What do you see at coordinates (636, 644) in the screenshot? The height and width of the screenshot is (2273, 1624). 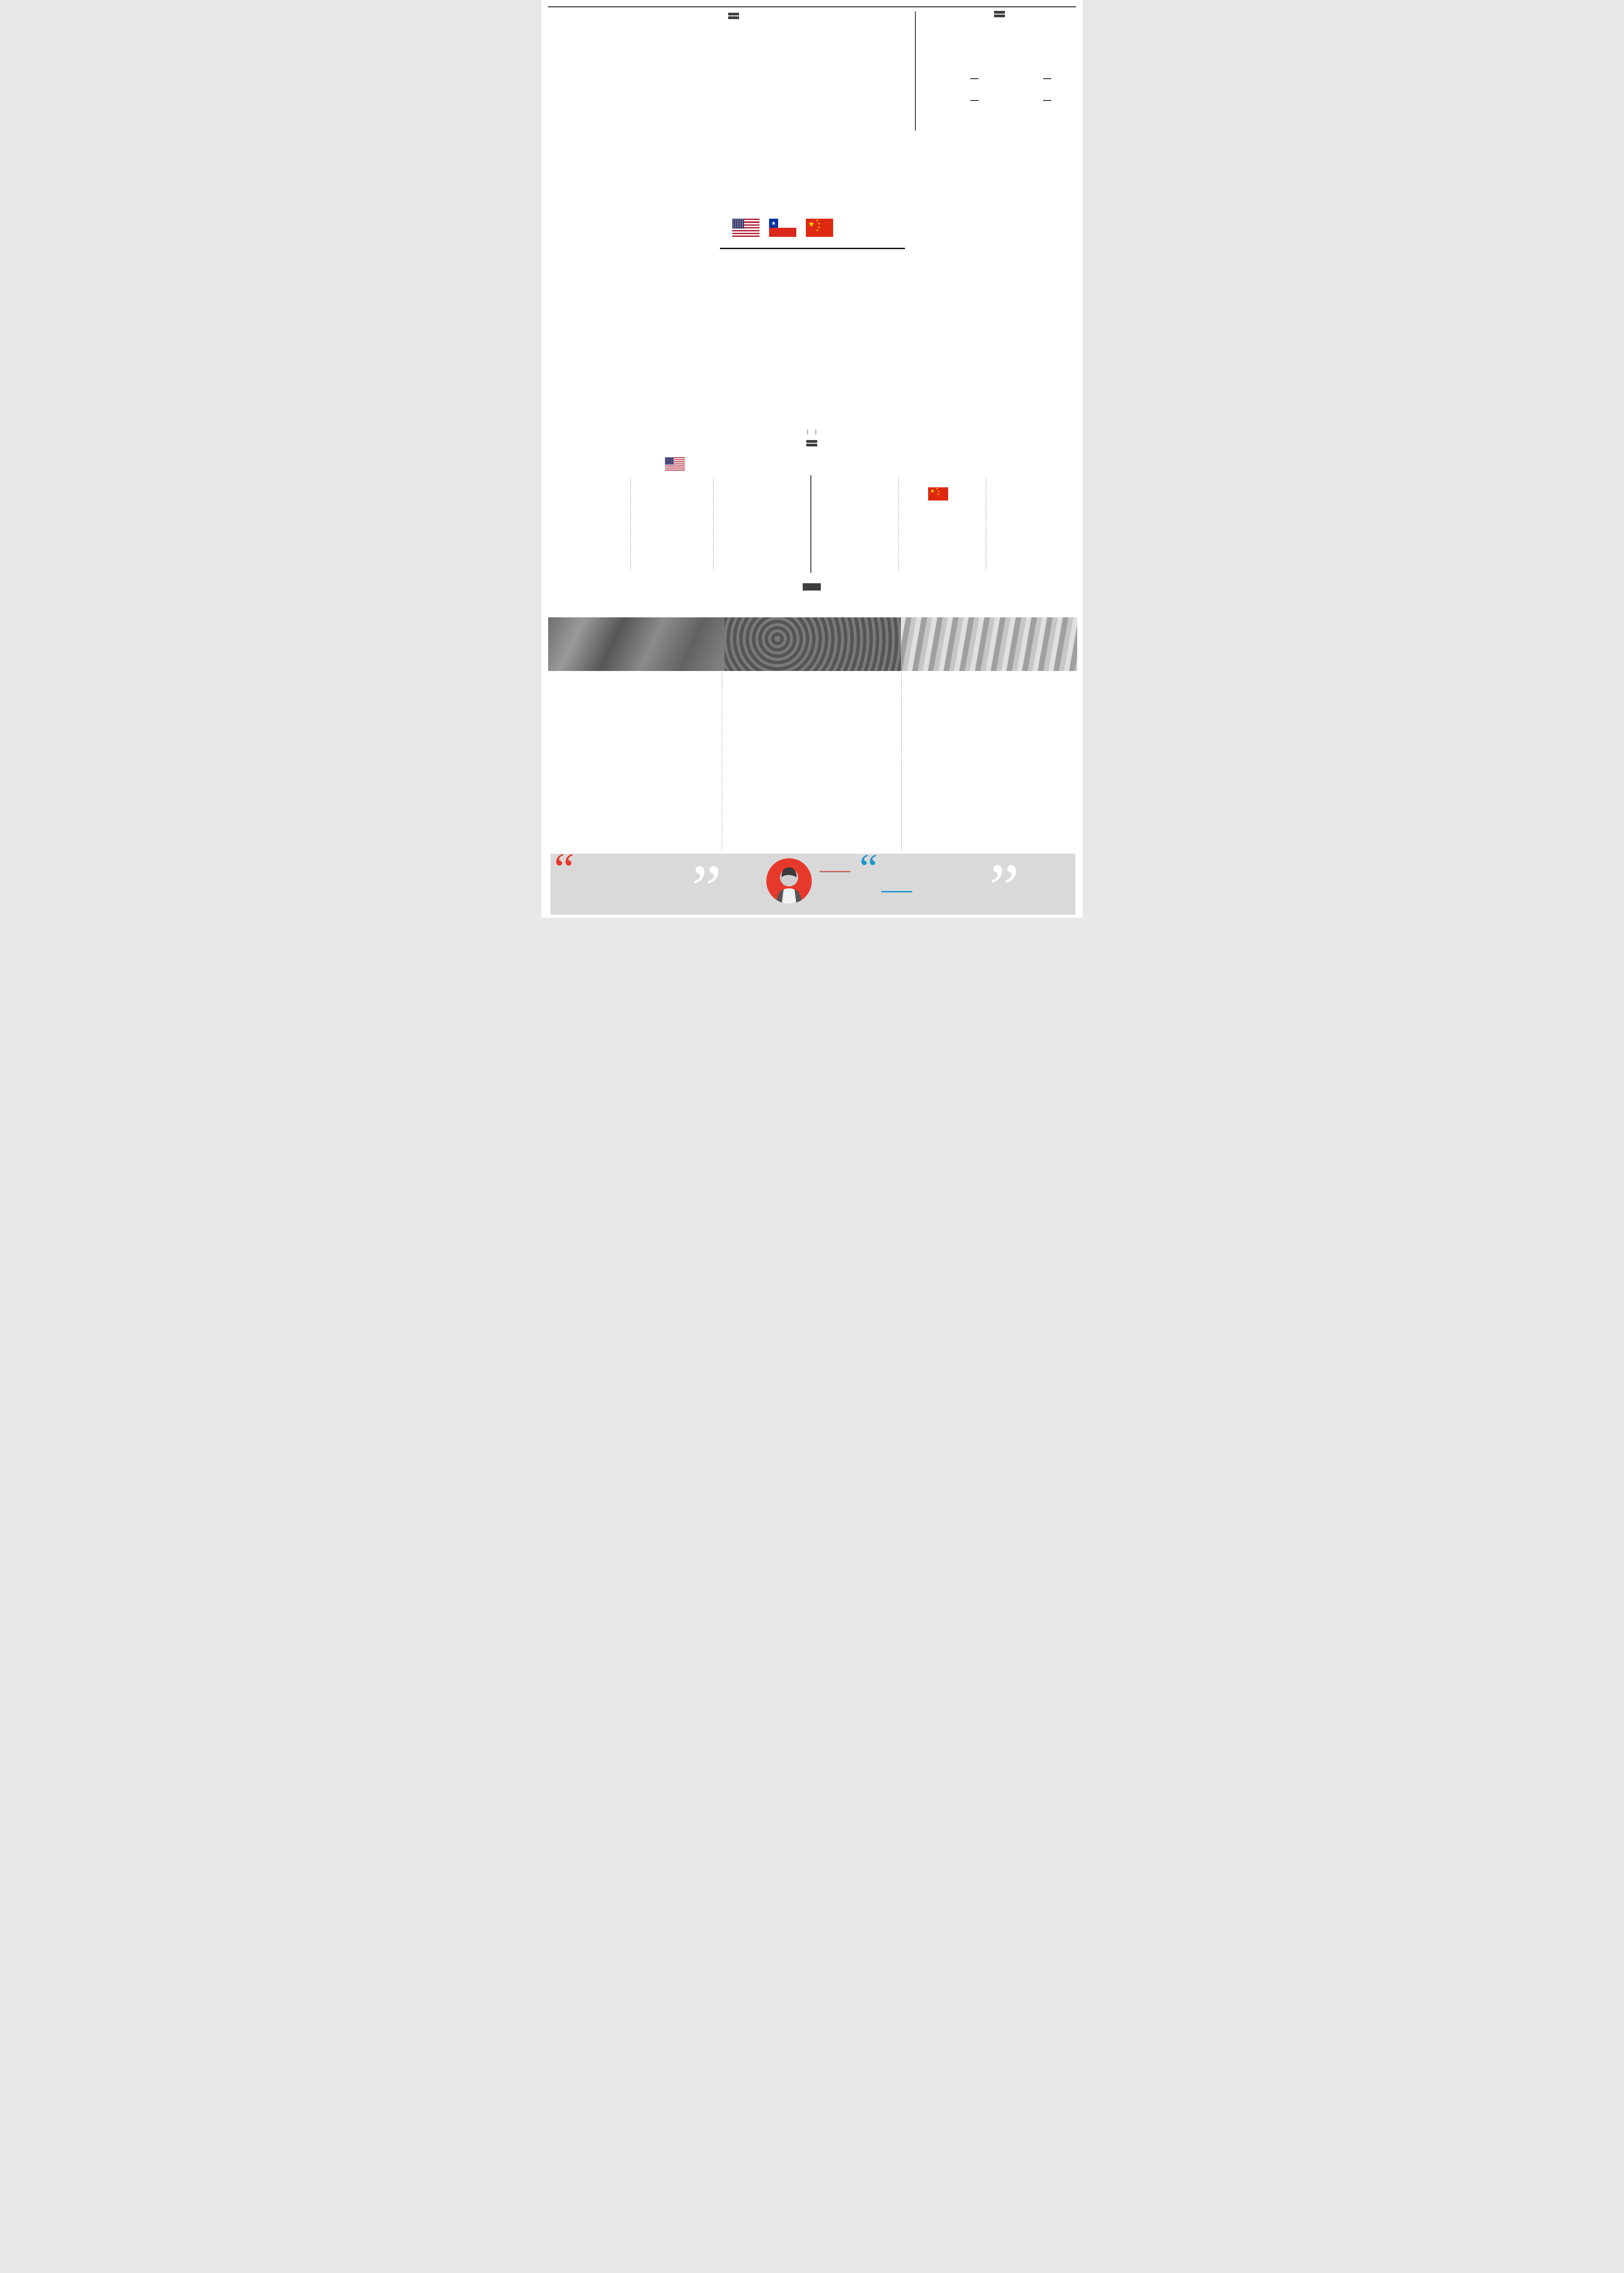 I see `copper-mine-photo` at bounding box center [636, 644].